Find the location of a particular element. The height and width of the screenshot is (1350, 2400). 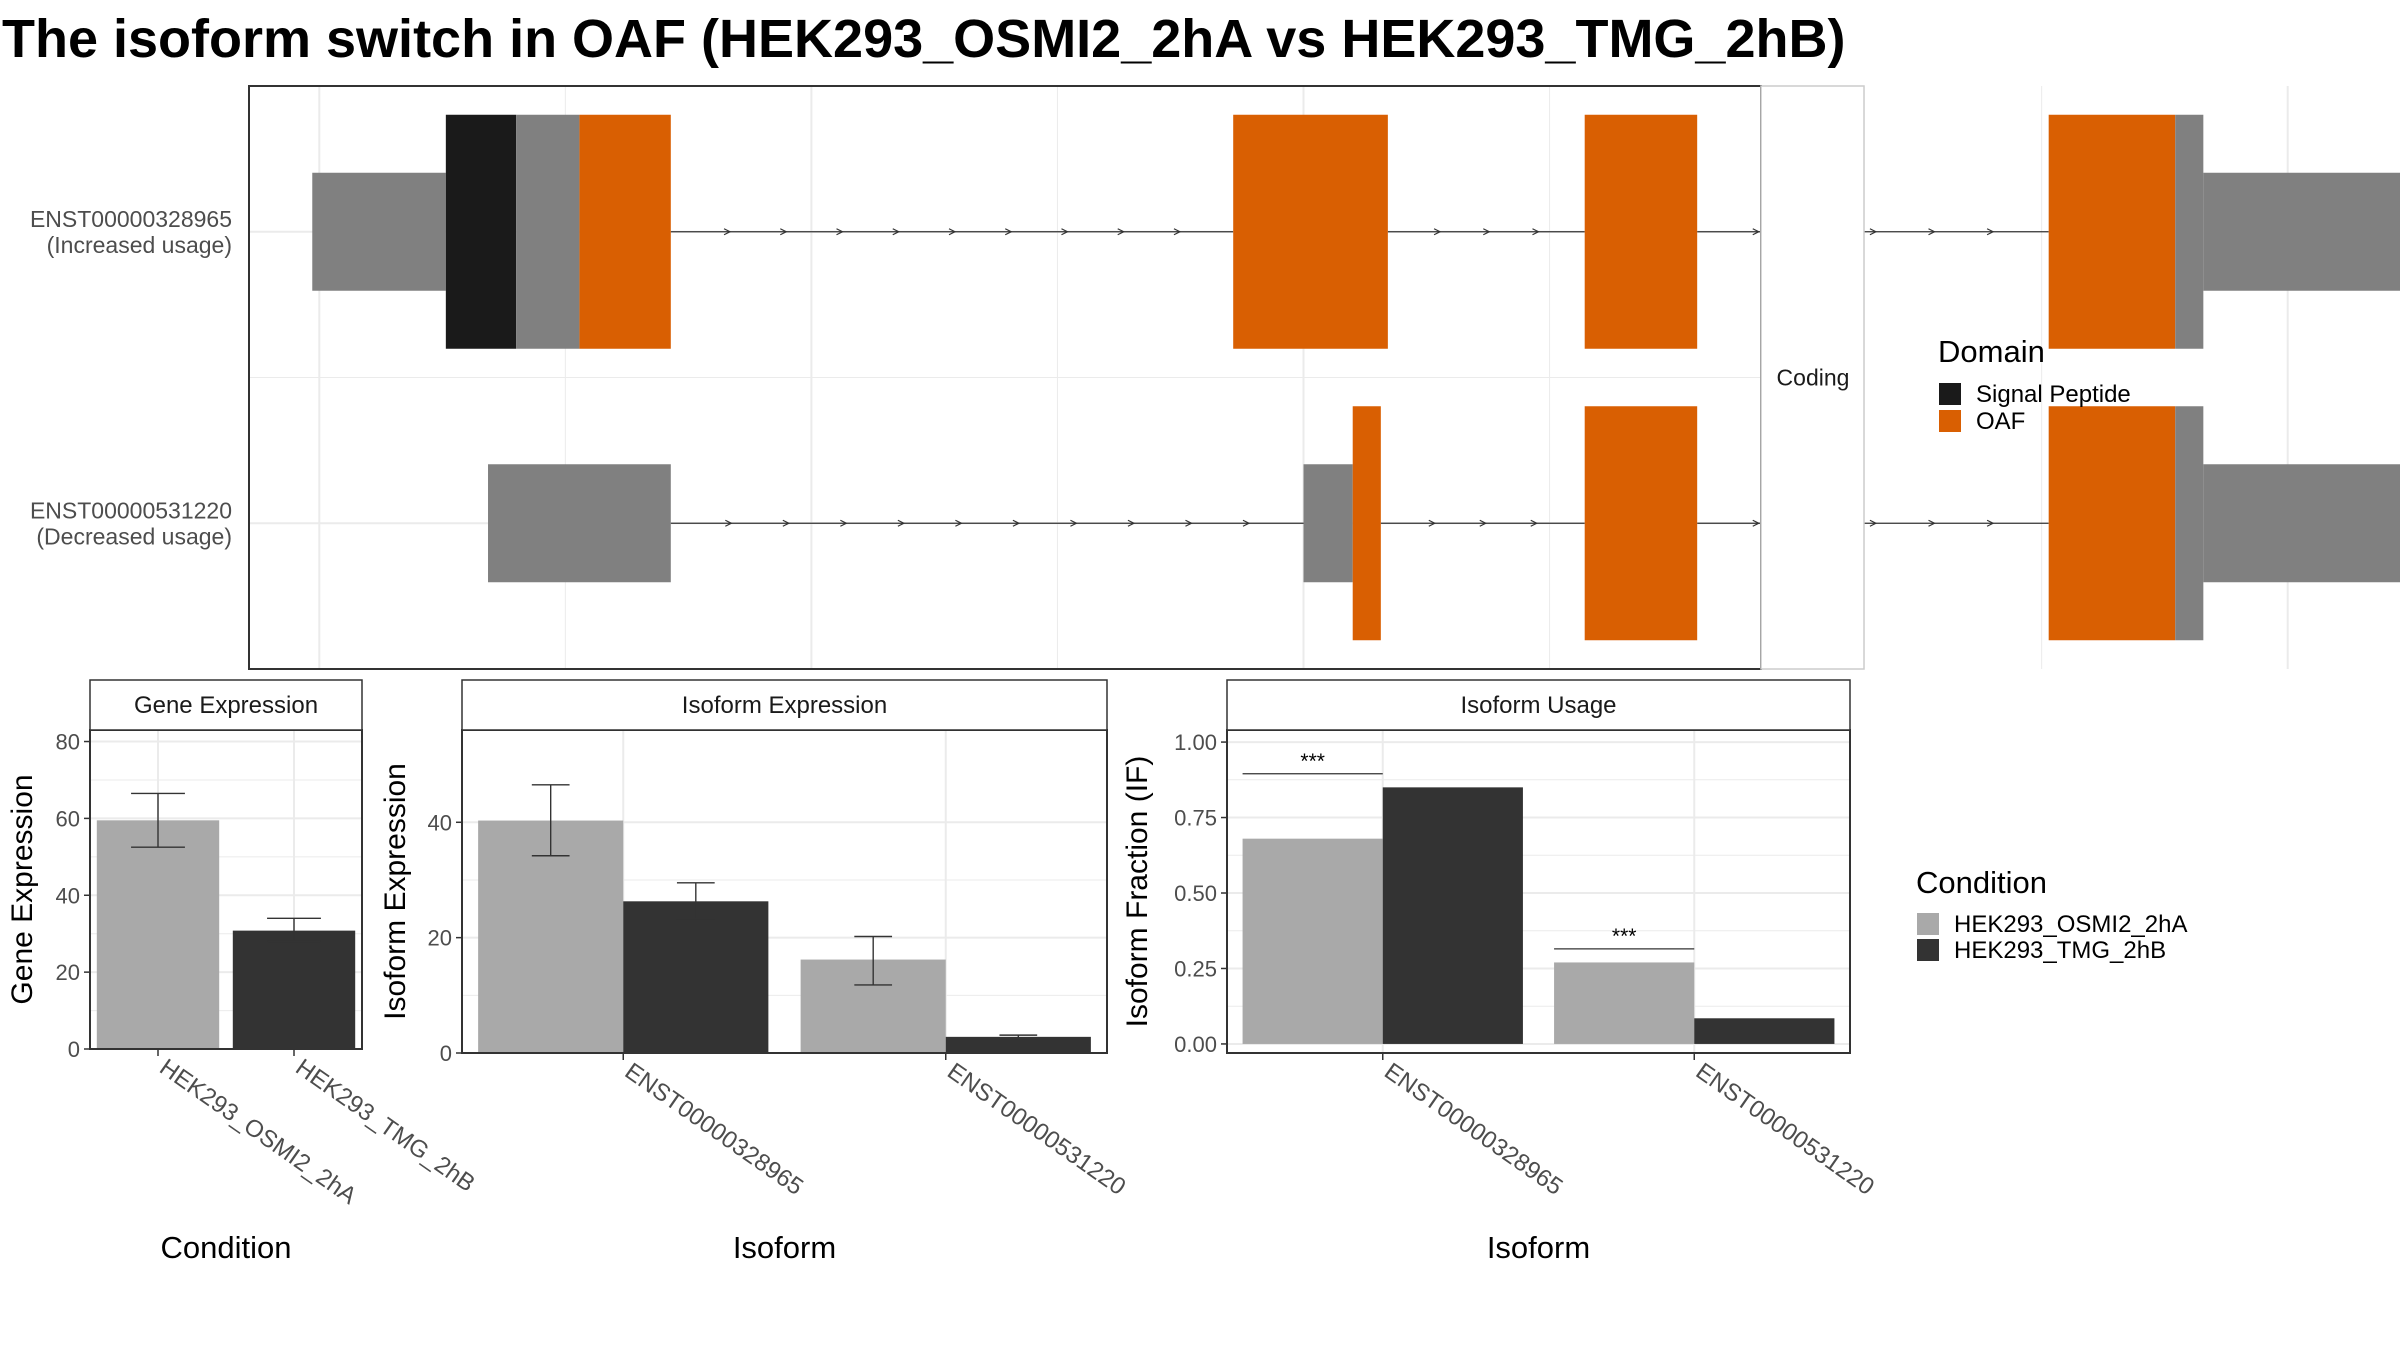

facet-label: Isoform Expression is located at coordinates (784, 705).